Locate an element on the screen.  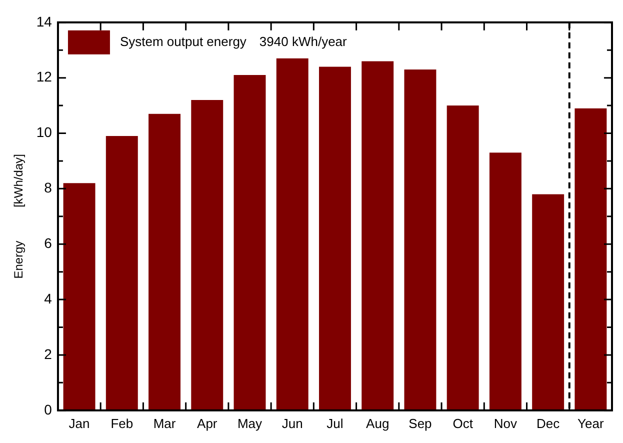
legend-label: System output energy 3940 kWh/year is located at coordinates (234, 41).